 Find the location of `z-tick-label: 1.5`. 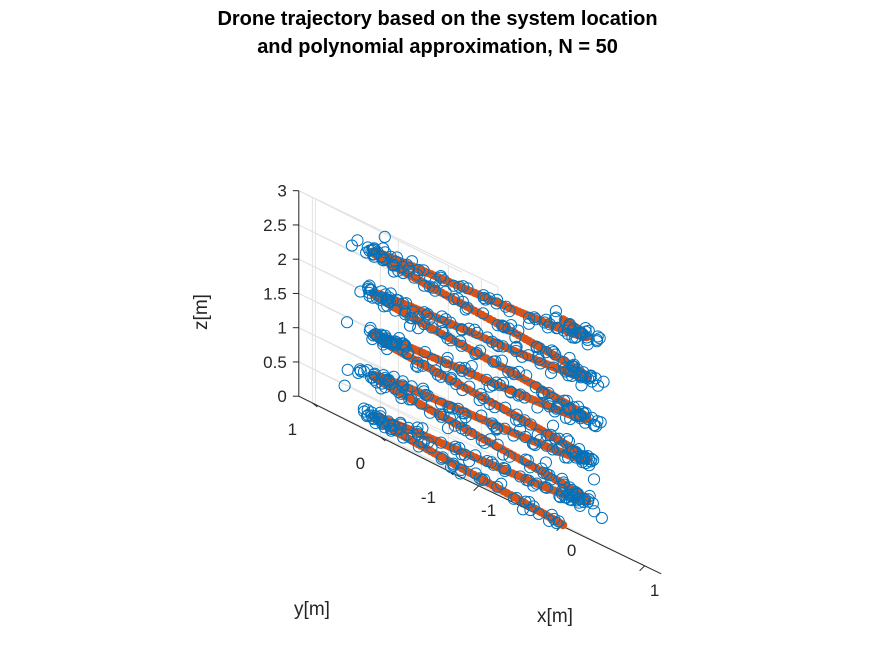

z-tick-label: 1.5 is located at coordinates (275, 293).